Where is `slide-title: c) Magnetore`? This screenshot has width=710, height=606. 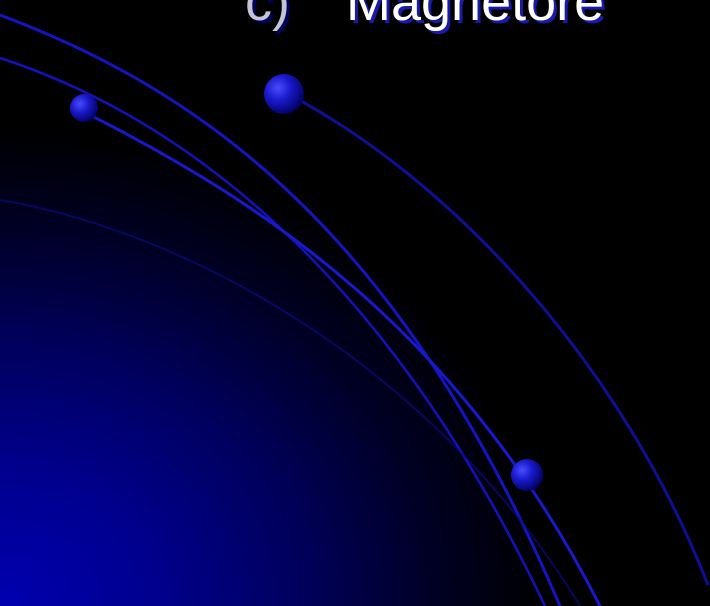 slide-title: c) Magnetore is located at coordinates (424, 16).